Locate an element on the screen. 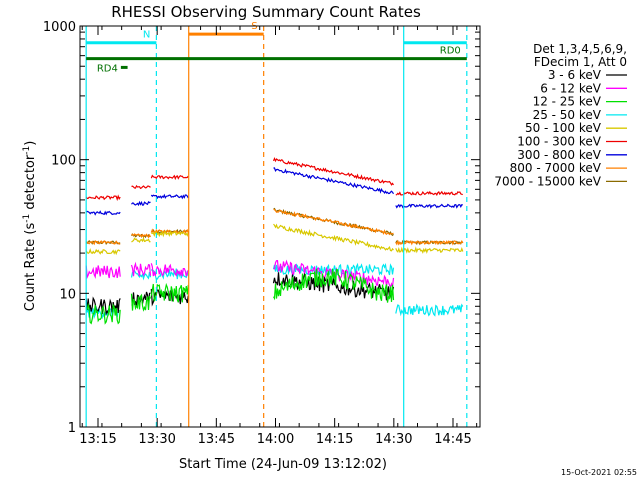 This screenshot has height=480, width=640. x-tick-label: 14:45 is located at coordinates (452, 439).